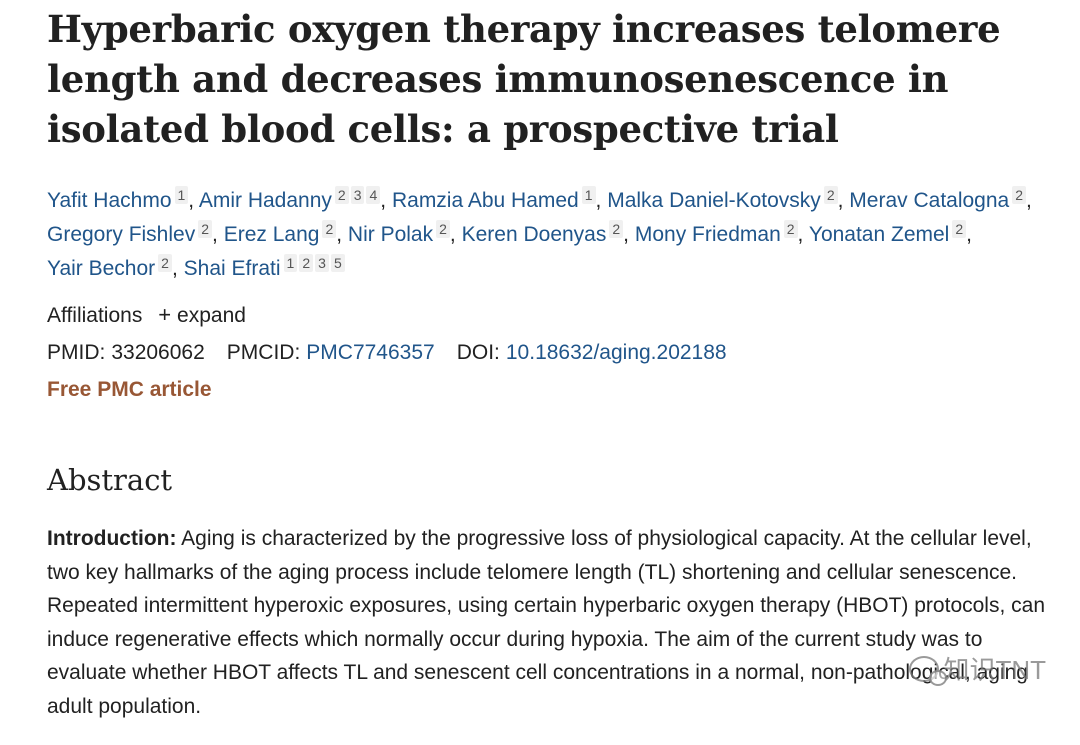 The width and height of the screenshot is (1080, 745). Describe the element at coordinates (994, 670) in the screenshot. I see `watermark-text: 知识TNT` at that location.